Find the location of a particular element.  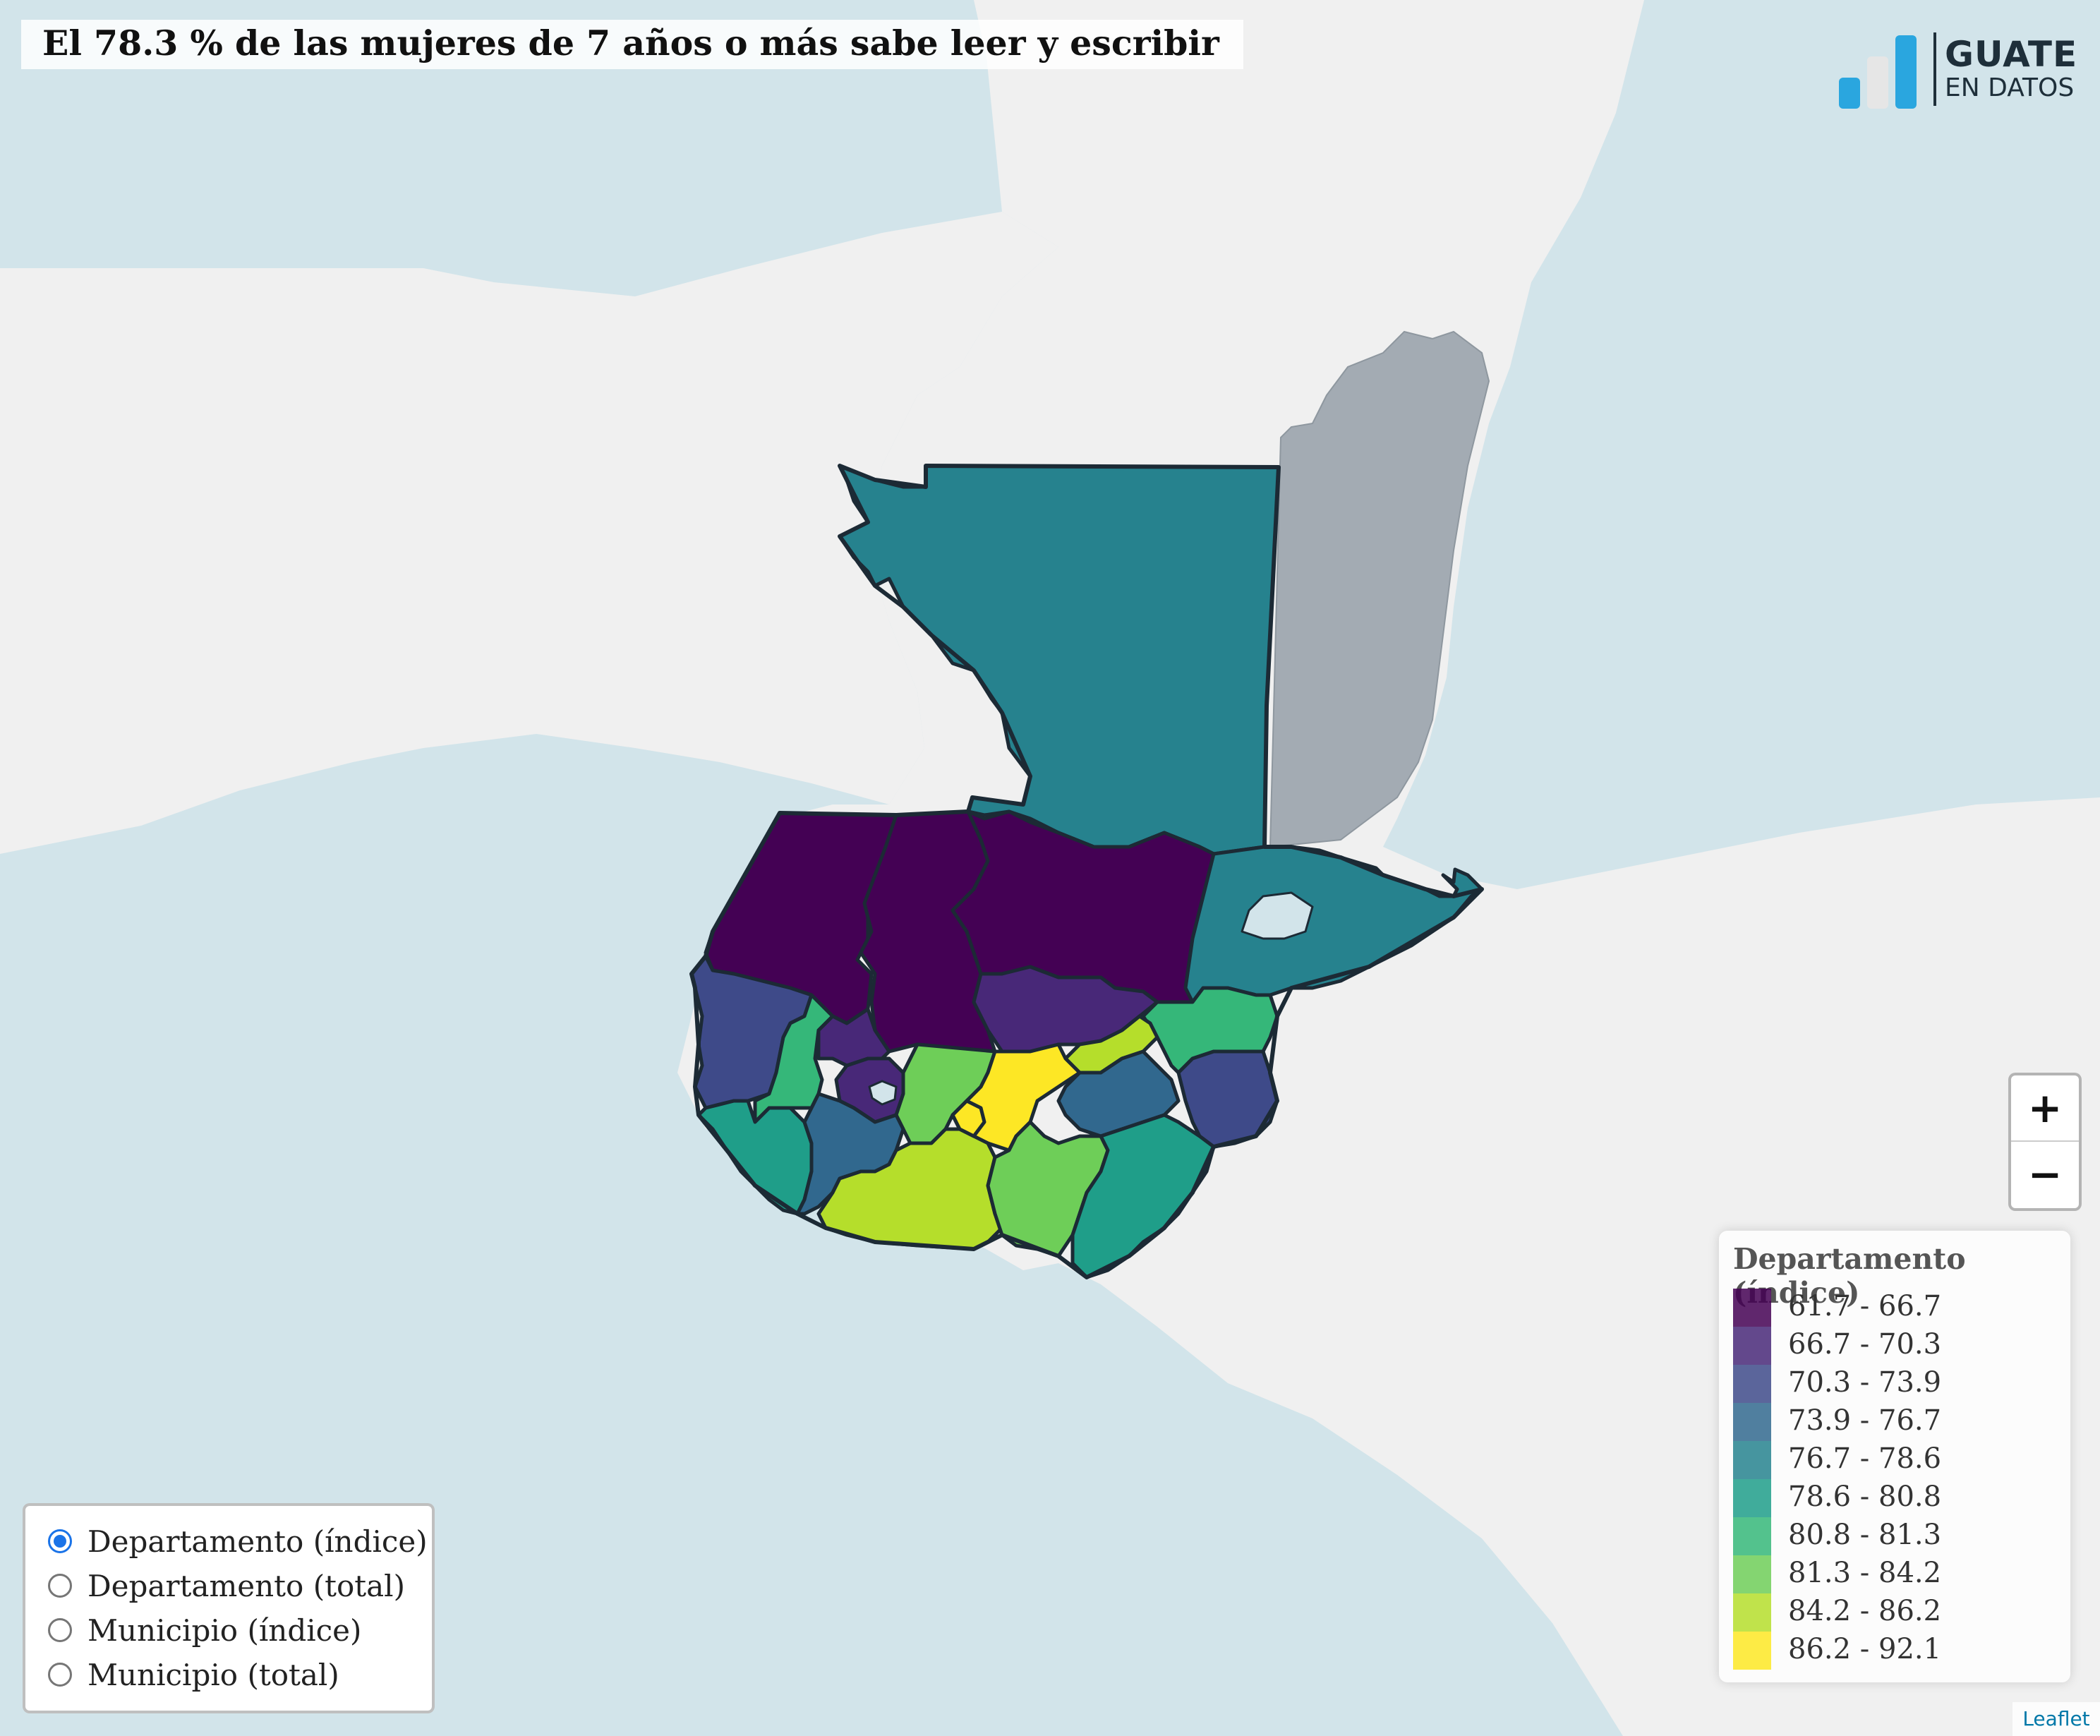

lago-izabal is located at coordinates (1277, 915).